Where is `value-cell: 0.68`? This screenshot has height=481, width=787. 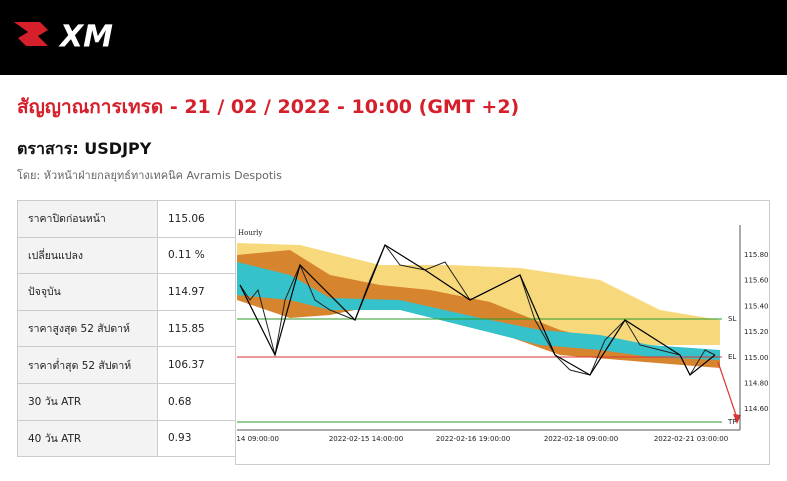
value-cell: 0.68 is located at coordinates (196, 401).